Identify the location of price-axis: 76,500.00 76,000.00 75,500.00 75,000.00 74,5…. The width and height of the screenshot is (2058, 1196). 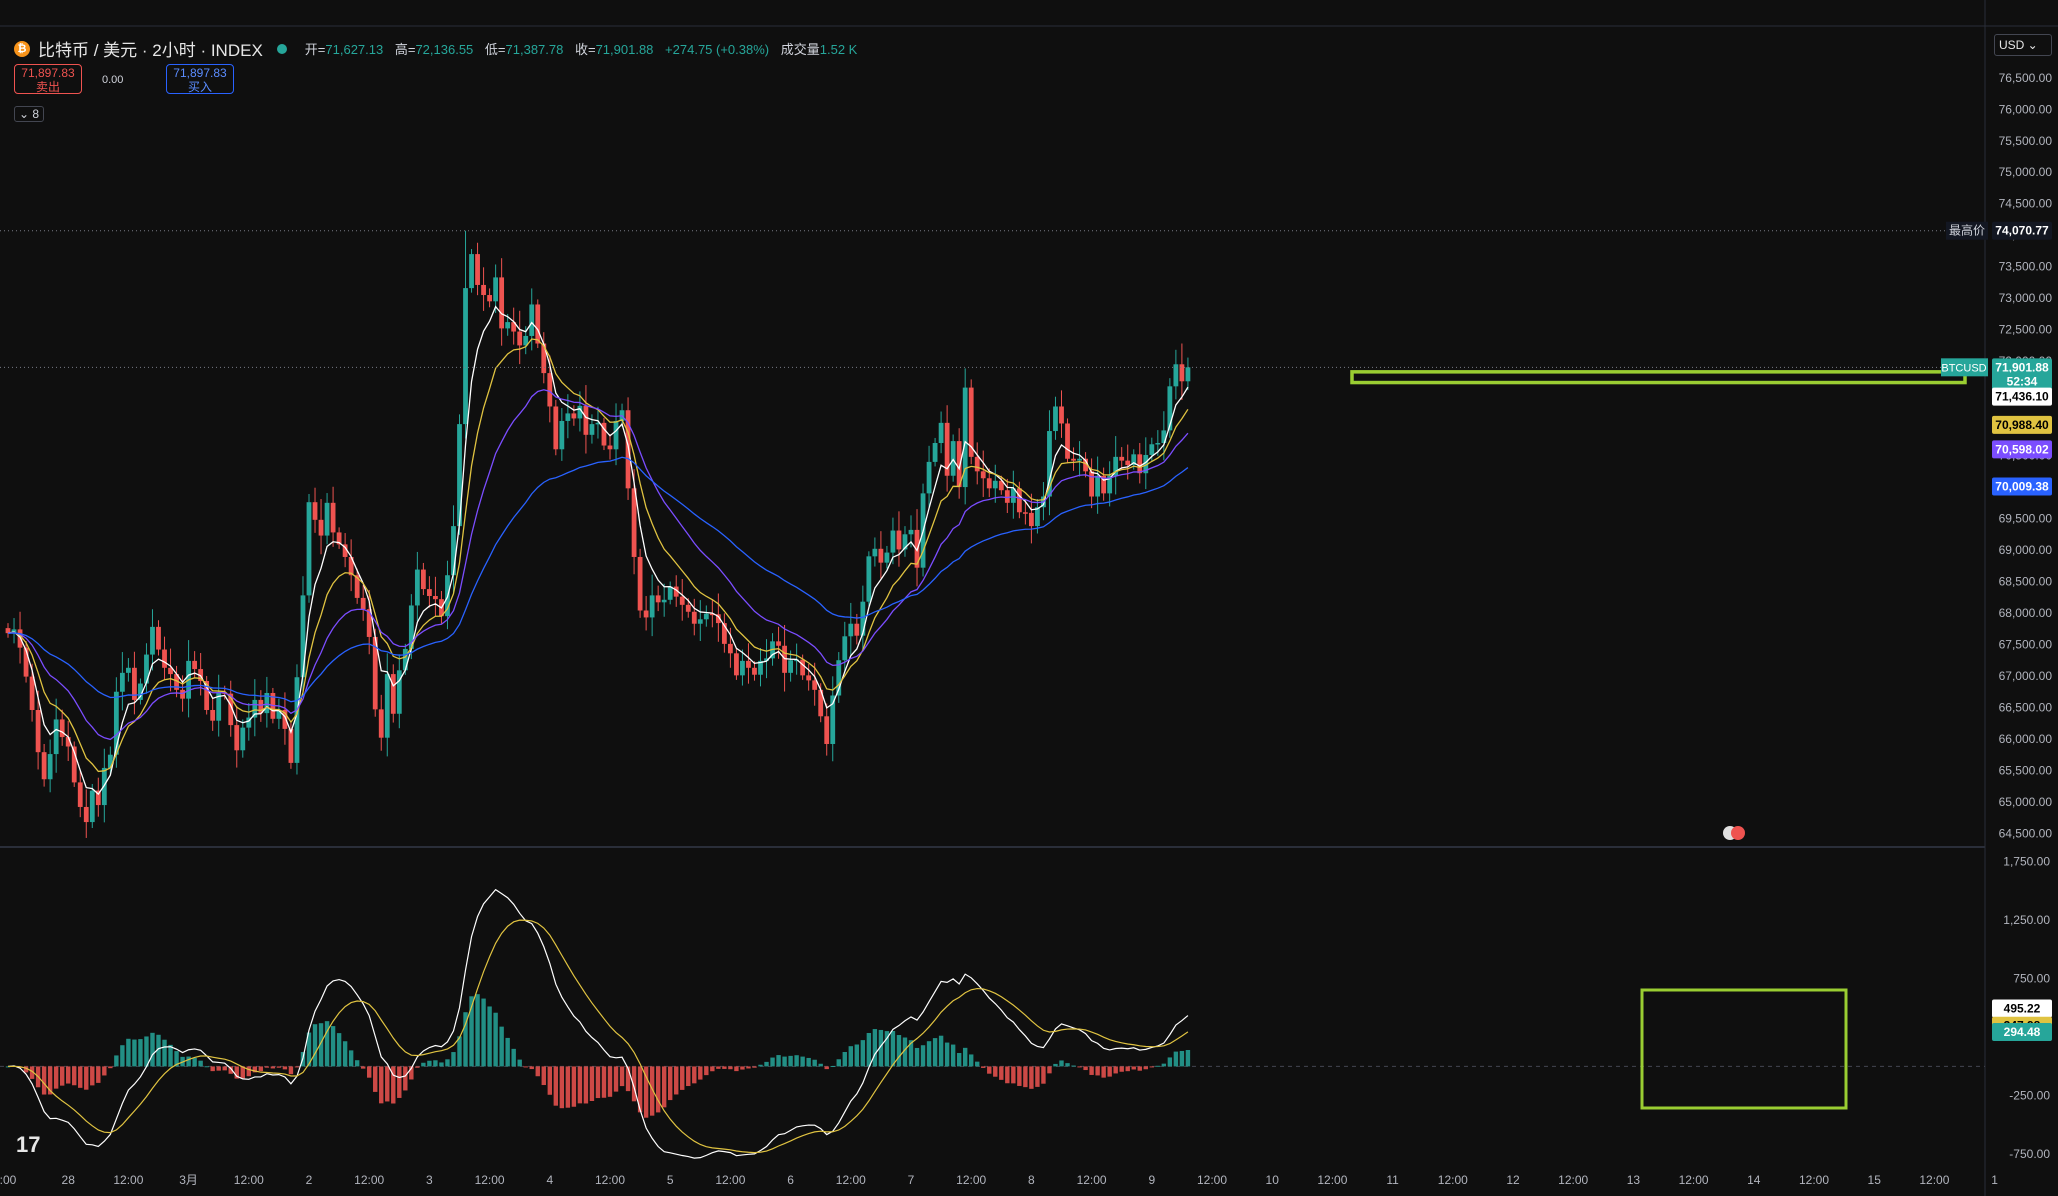
(2026, 616).